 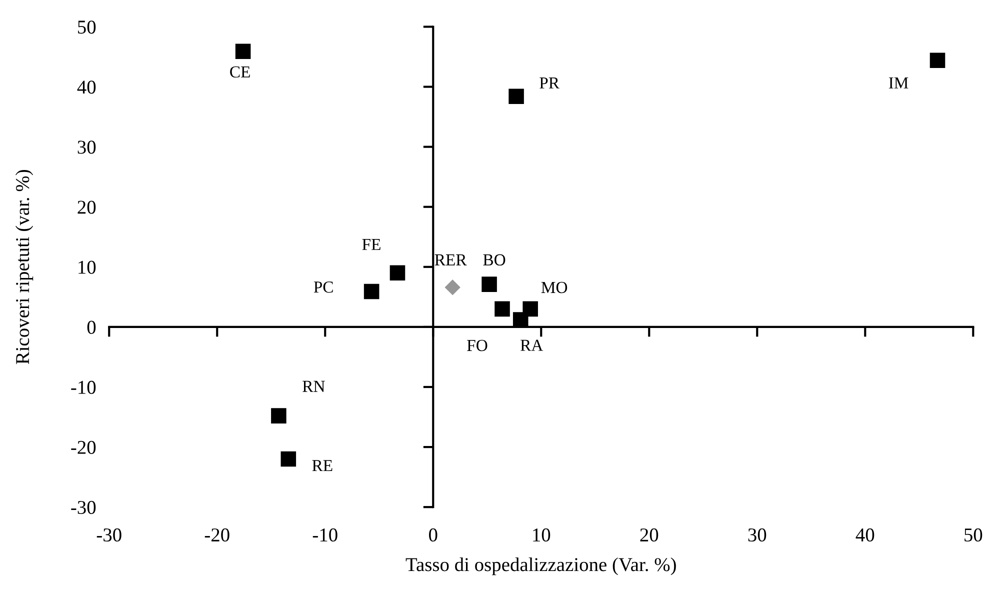 I want to click on y-tick-label: -20, so click(x=83, y=447).